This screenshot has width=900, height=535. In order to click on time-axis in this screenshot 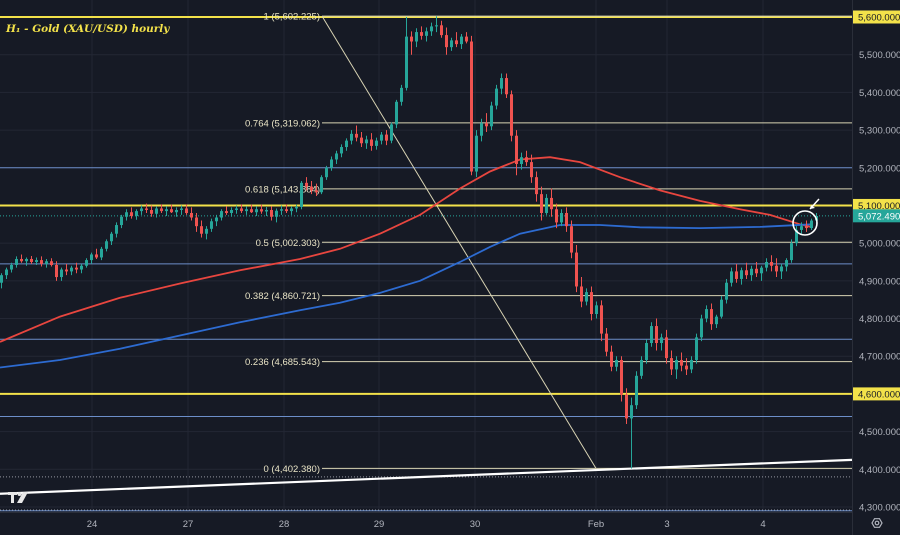, I will do `click(426, 523)`.